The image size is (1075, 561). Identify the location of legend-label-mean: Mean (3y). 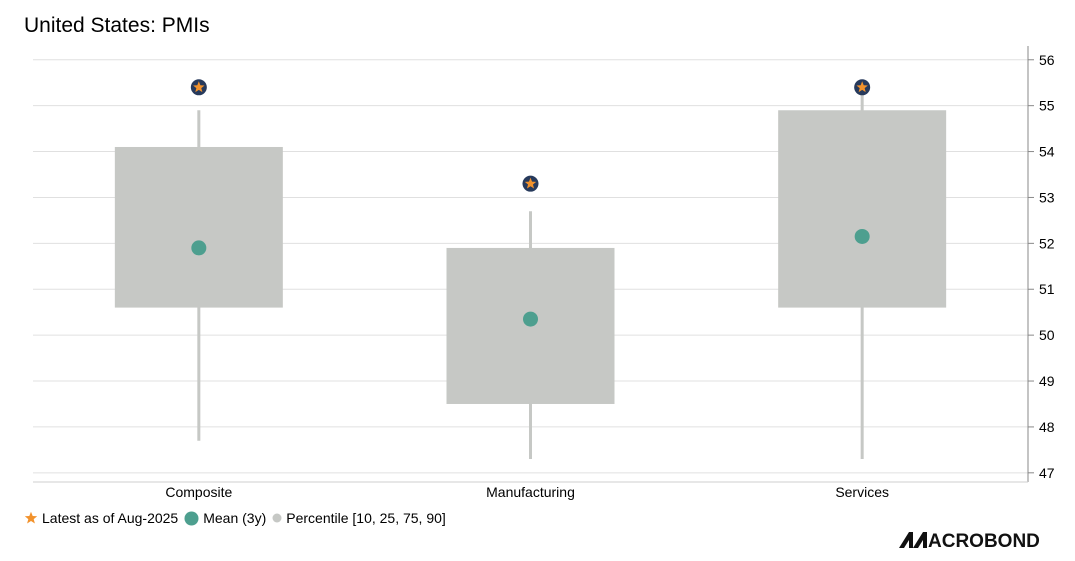
(235, 518).